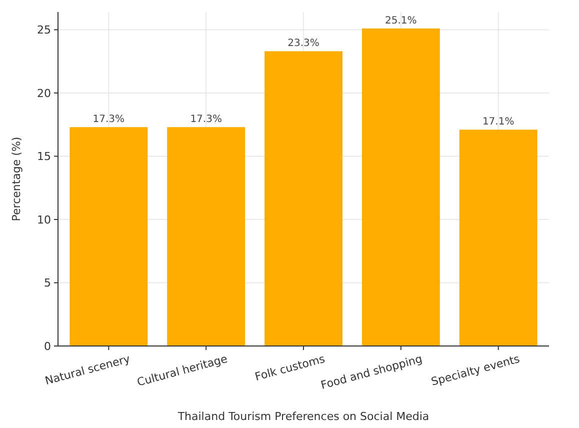 This screenshot has width=579, height=428. What do you see at coordinates (47, 346) in the screenshot?
I see `y-tick-label: 0` at bounding box center [47, 346].